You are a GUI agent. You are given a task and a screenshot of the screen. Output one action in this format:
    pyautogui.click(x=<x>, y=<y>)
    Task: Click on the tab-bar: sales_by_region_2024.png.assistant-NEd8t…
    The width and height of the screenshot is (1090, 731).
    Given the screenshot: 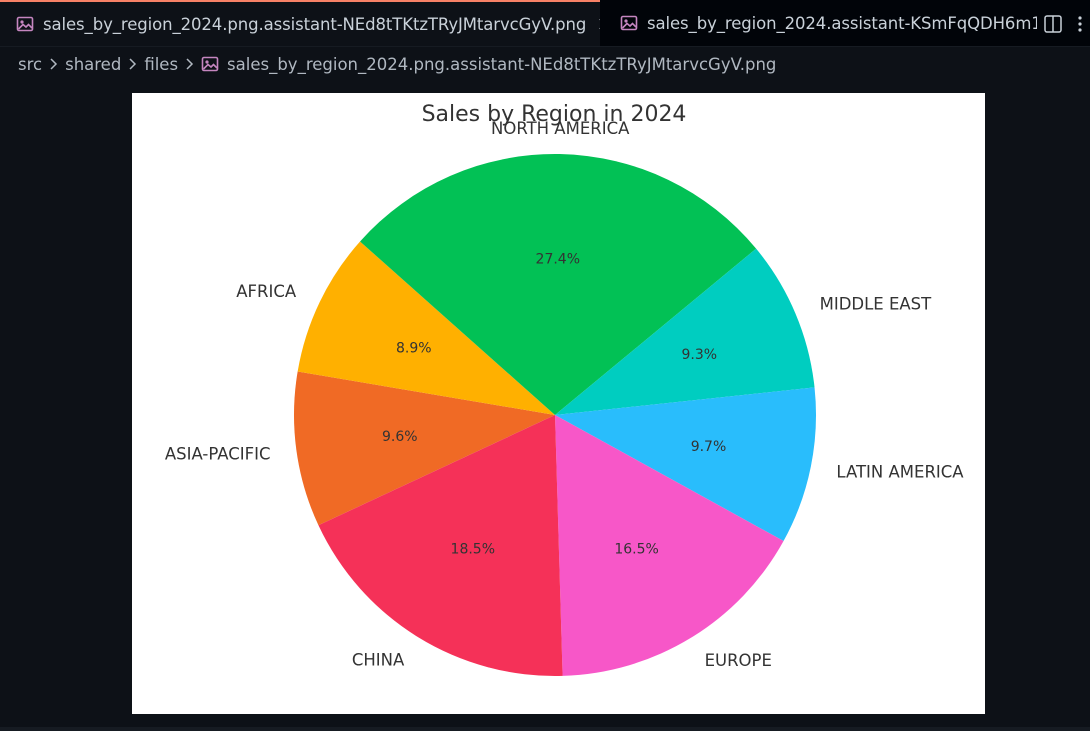 What is the action you would take?
    pyautogui.click(x=545, y=23)
    